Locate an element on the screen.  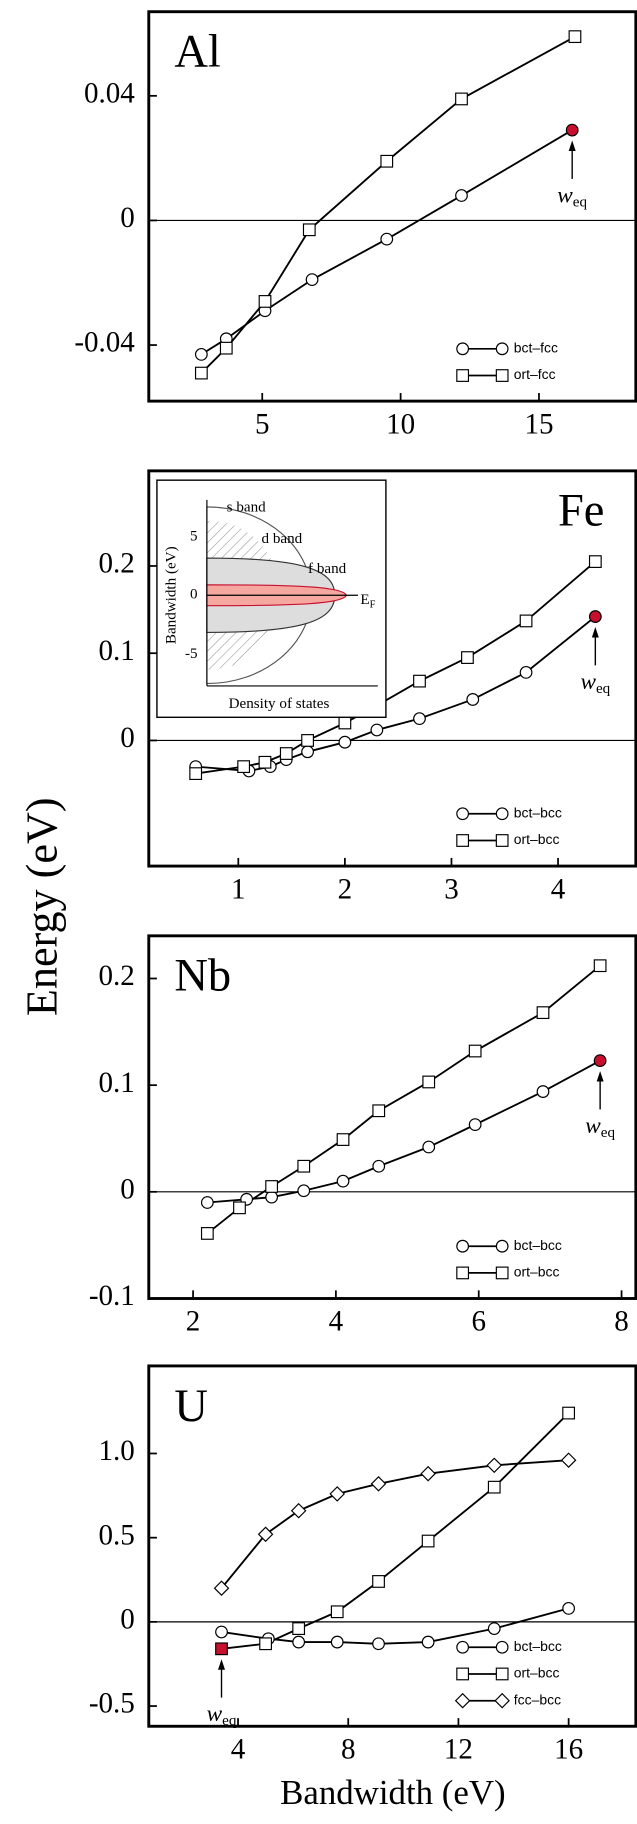
inset-y-label: Bandwidth (eV) is located at coordinates (172, 595).